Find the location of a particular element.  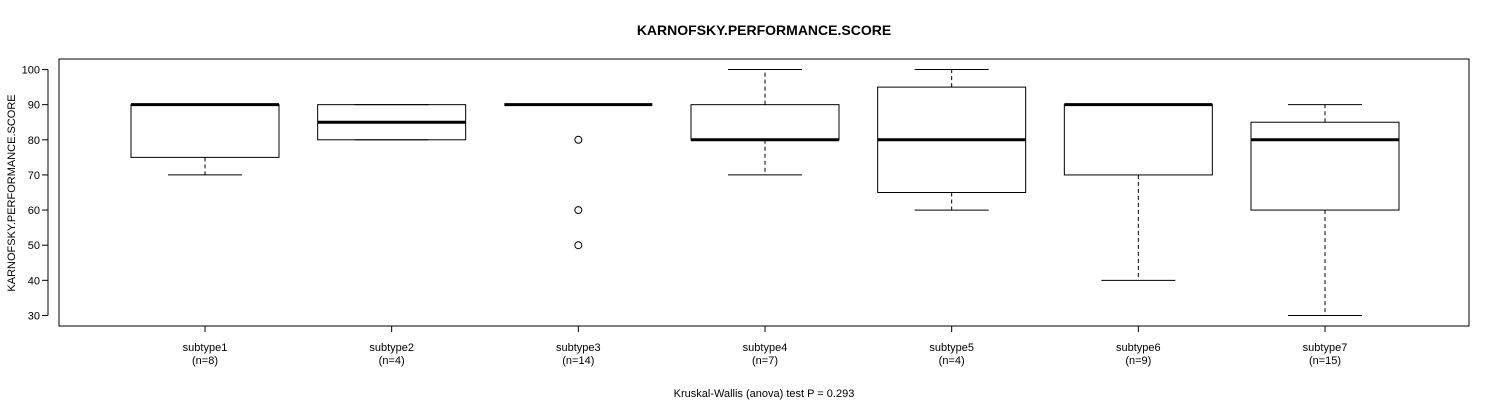

y-tick-label: 90 is located at coordinates (34, 106).